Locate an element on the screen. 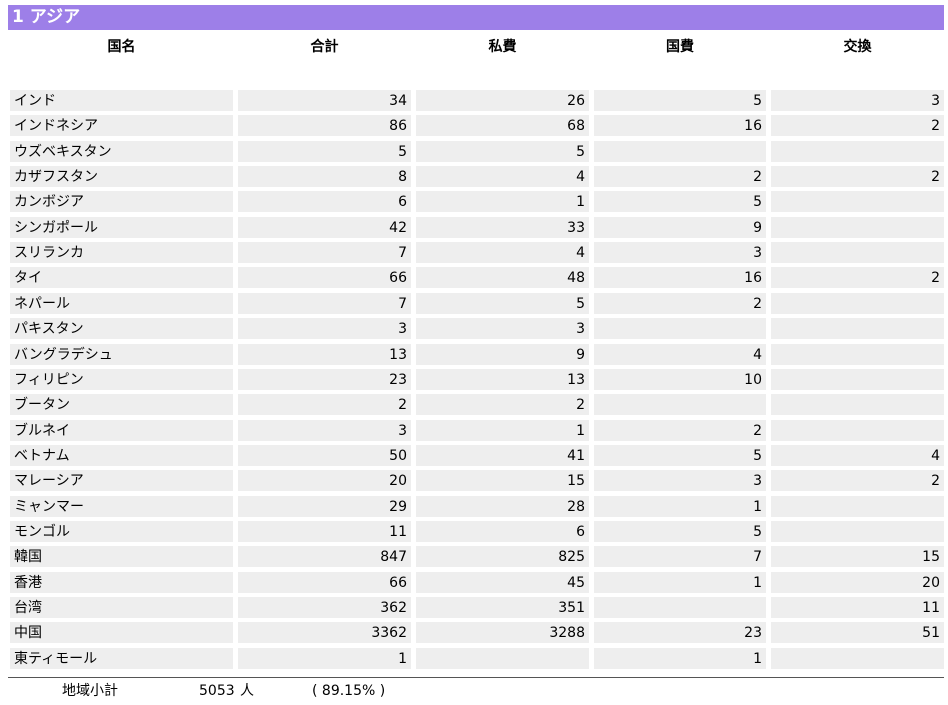 The image size is (948, 705). country-cell: インドネシア is located at coordinates (121, 126).